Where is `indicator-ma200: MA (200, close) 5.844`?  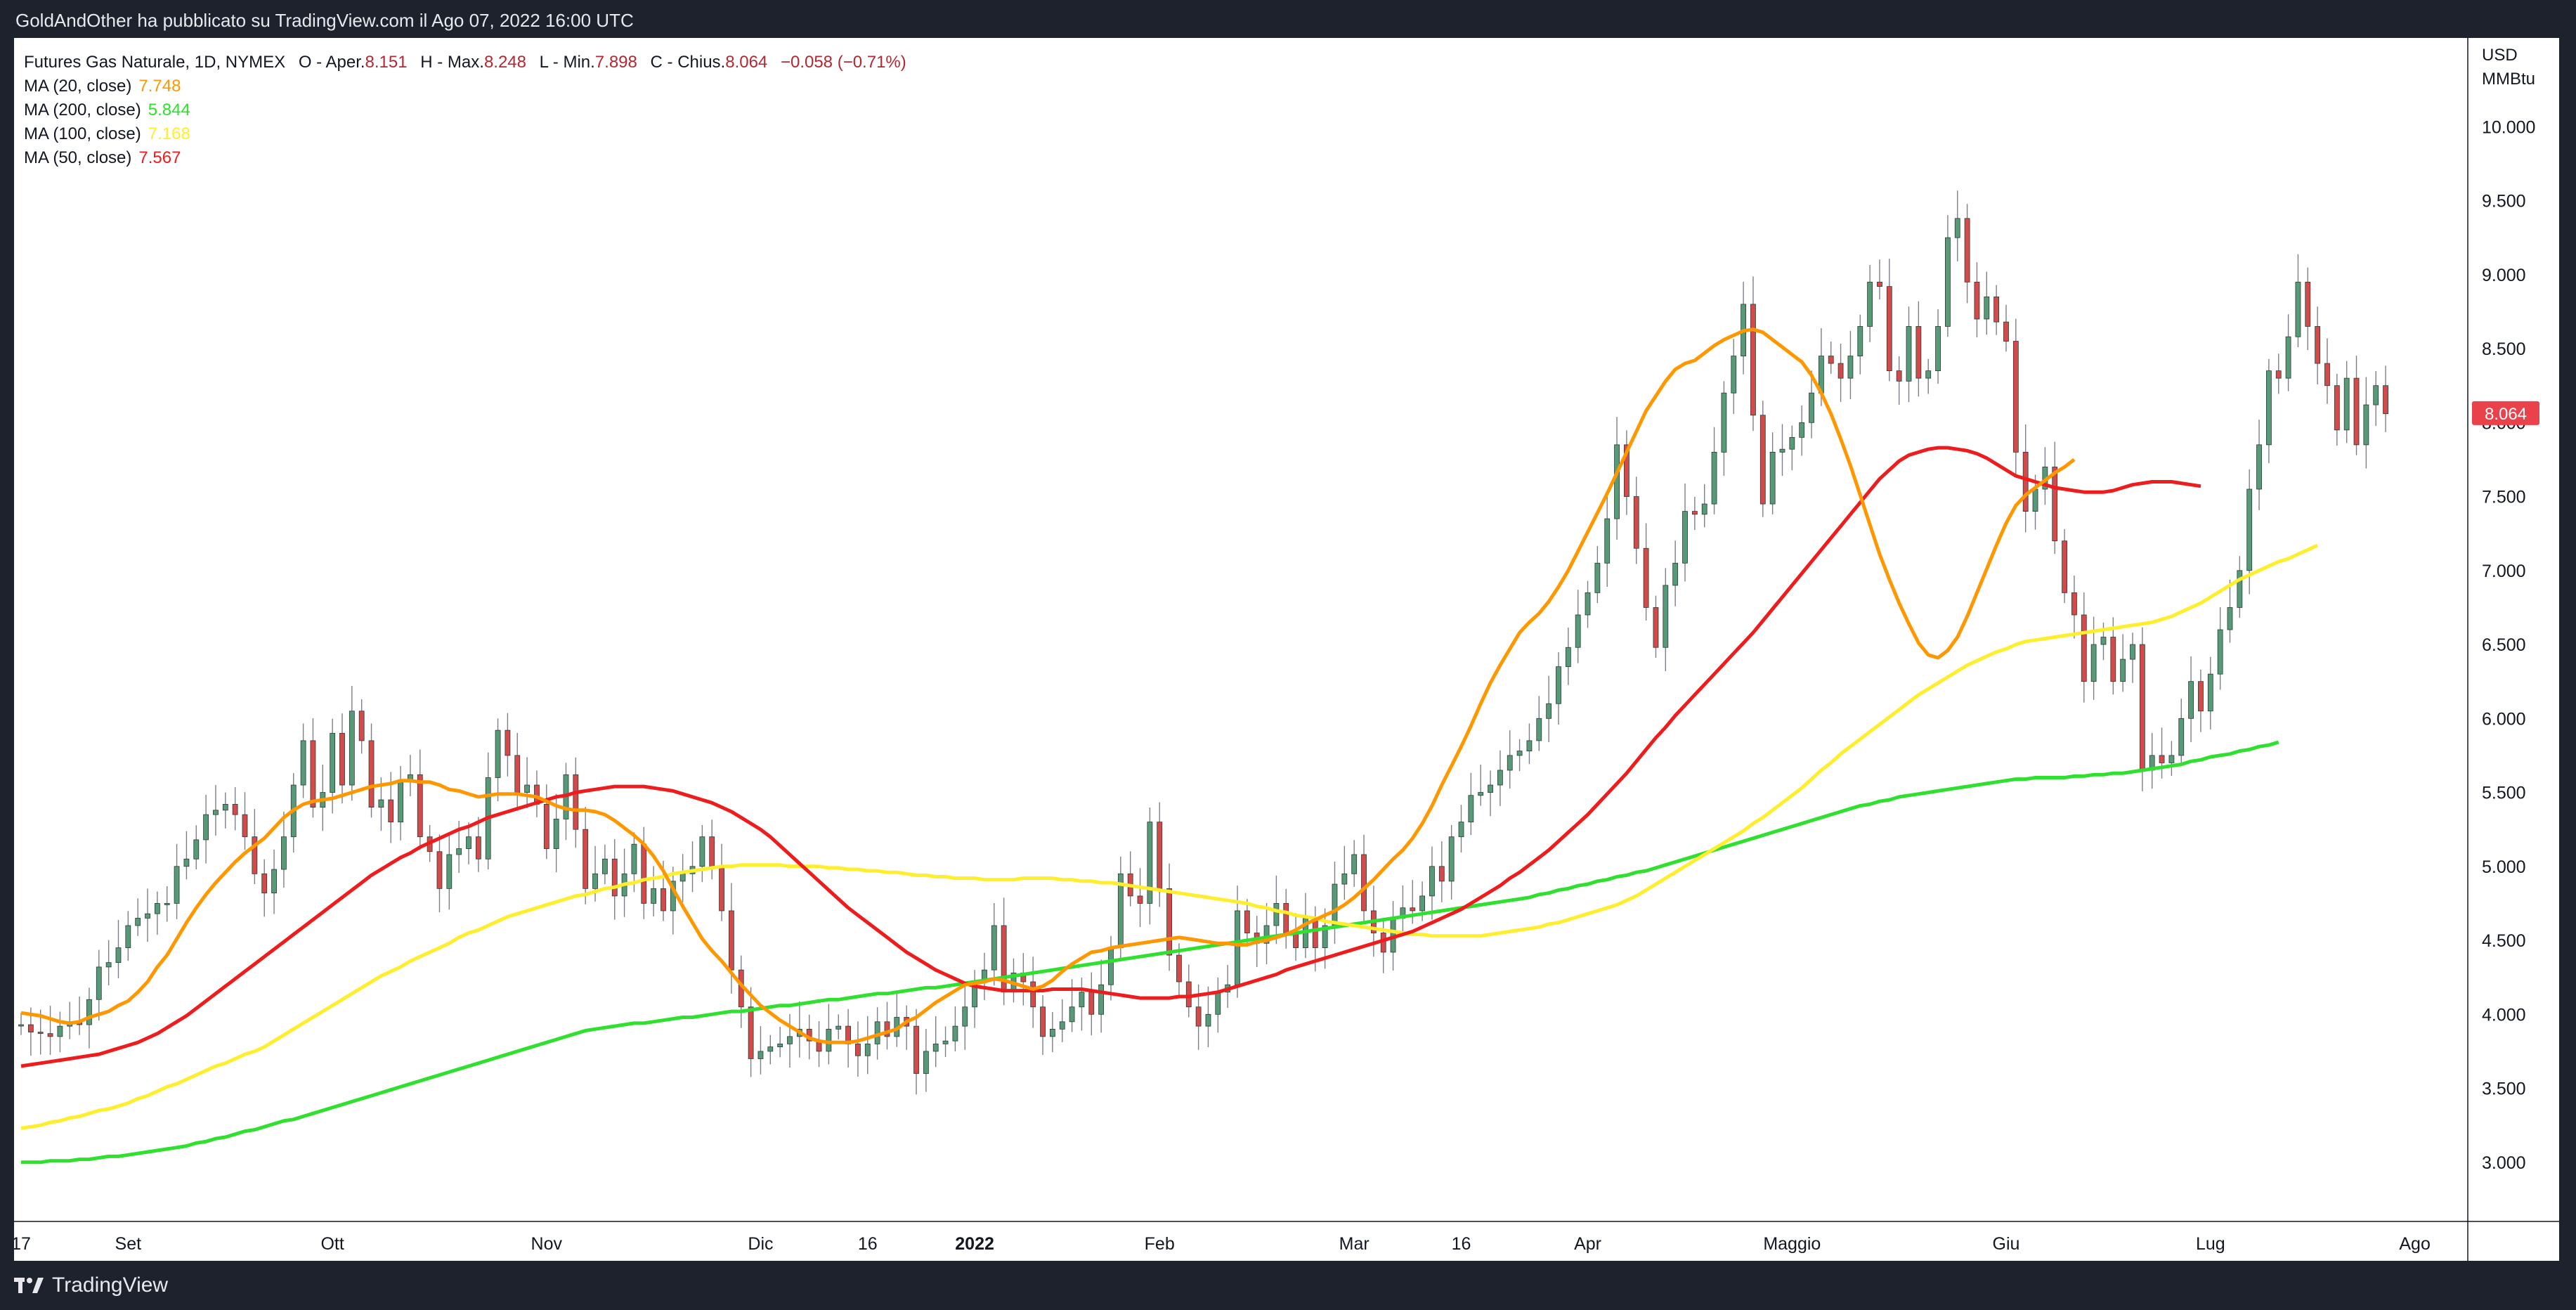
indicator-ma200: MA (200, close) 5.844 is located at coordinates (465, 110).